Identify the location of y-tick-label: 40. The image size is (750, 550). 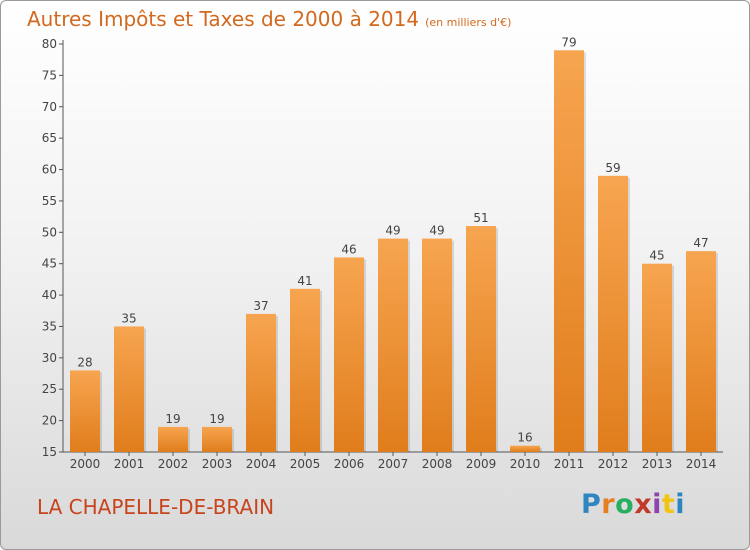
(49, 295).